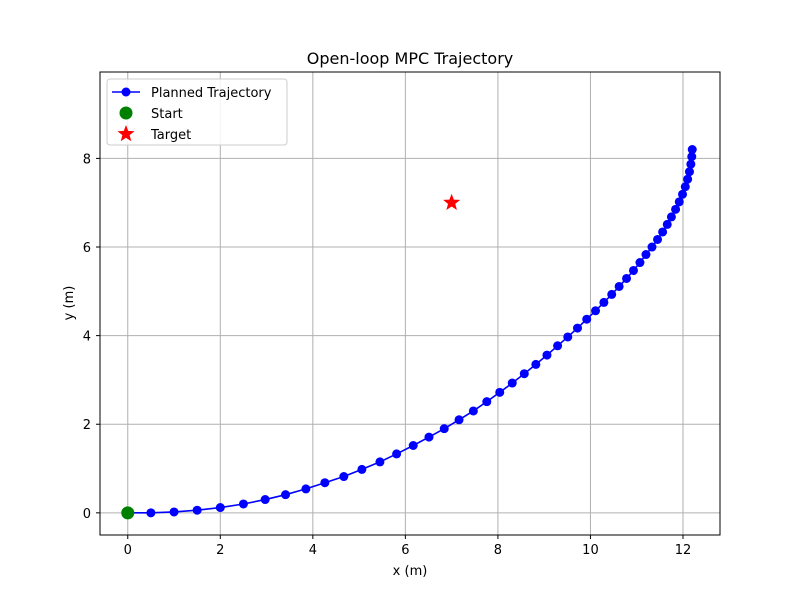 The height and width of the screenshot is (600, 800). I want to click on y-tick-label: 6, so click(87, 248).